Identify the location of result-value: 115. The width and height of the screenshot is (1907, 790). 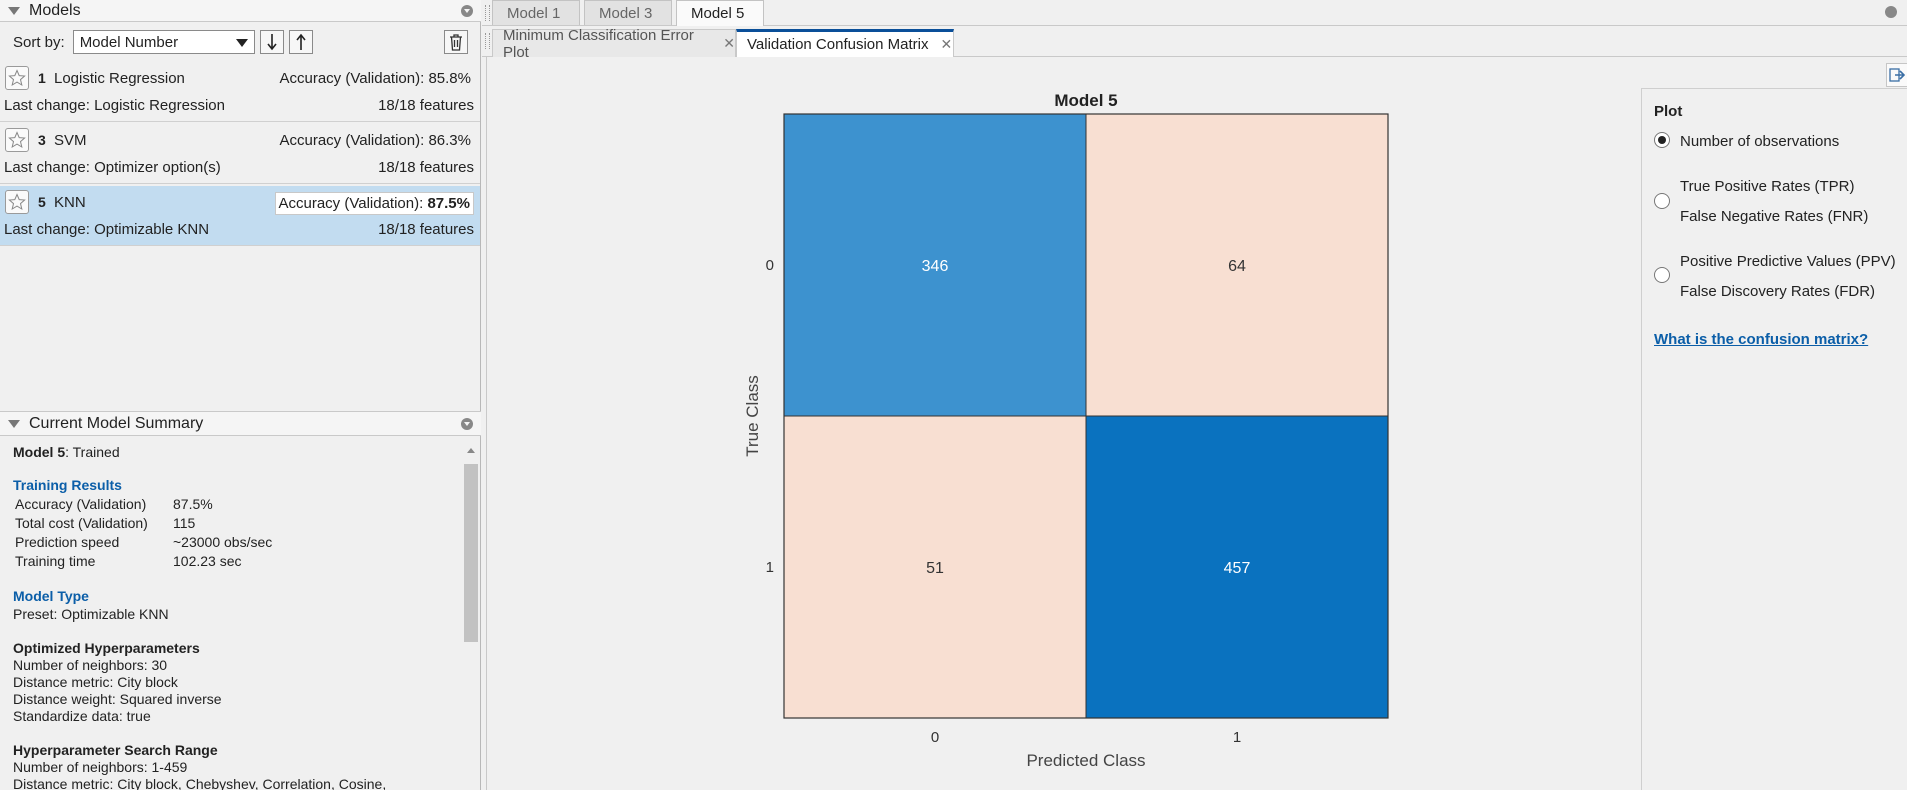
(184, 523).